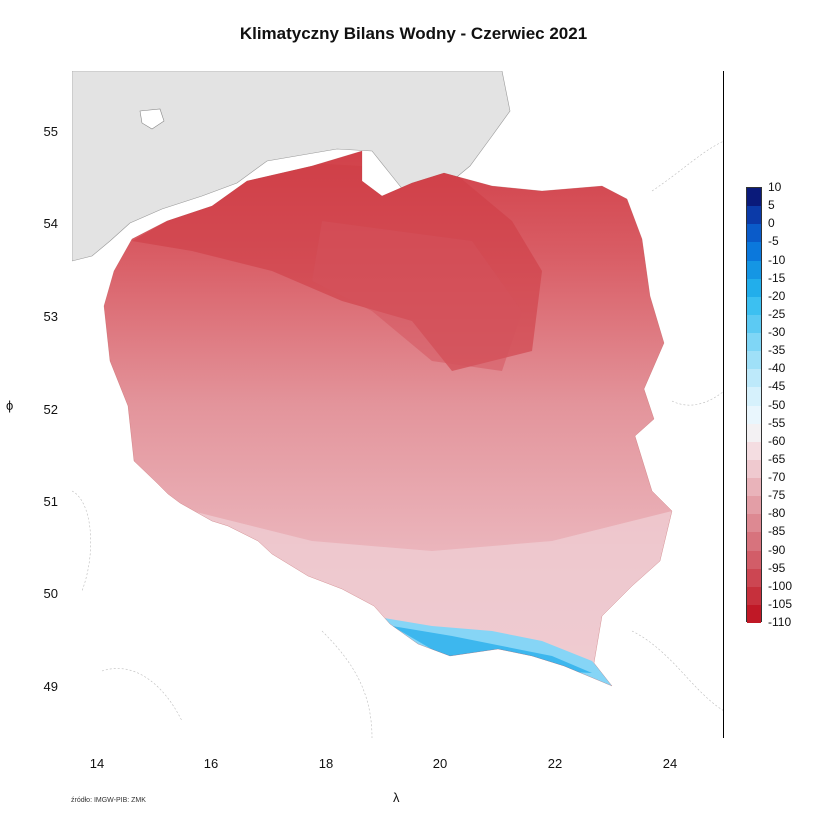 The width and height of the screenshot is (827, 827). Describe the element at coordinates (723, 404) in the screenshot. I see `plot-right-border` at that location.